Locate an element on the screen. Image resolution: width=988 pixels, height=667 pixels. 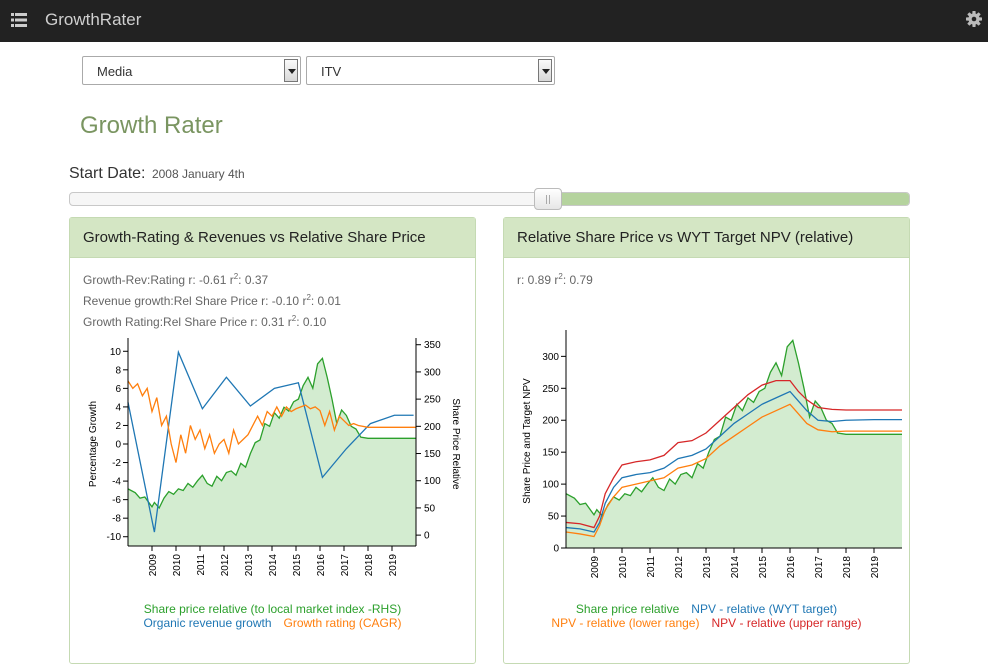
sector-select-value: Media is located at coordinates (115, 71).